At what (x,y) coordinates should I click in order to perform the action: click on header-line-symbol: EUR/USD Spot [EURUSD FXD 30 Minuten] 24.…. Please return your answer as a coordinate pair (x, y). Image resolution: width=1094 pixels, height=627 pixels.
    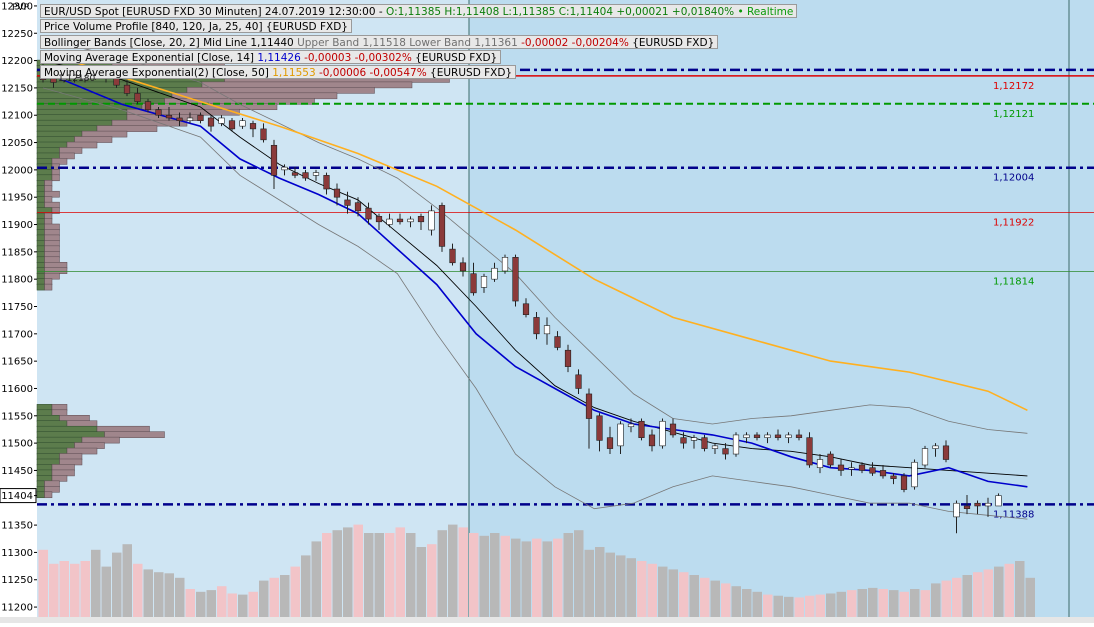
    Looking at the image, I should click on (419, 11).